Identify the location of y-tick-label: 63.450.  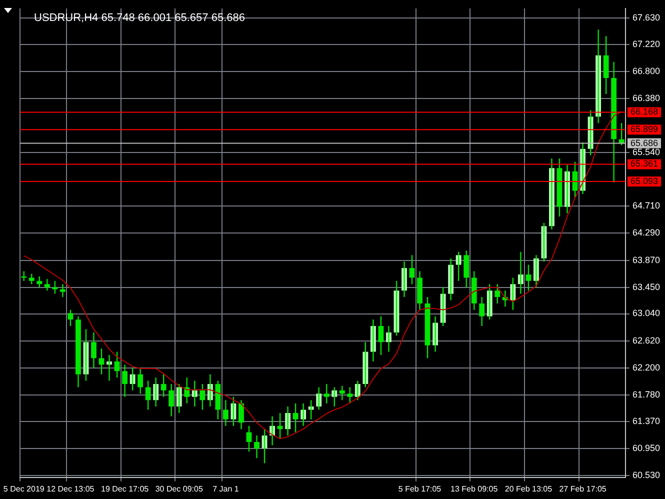
(646, 287).